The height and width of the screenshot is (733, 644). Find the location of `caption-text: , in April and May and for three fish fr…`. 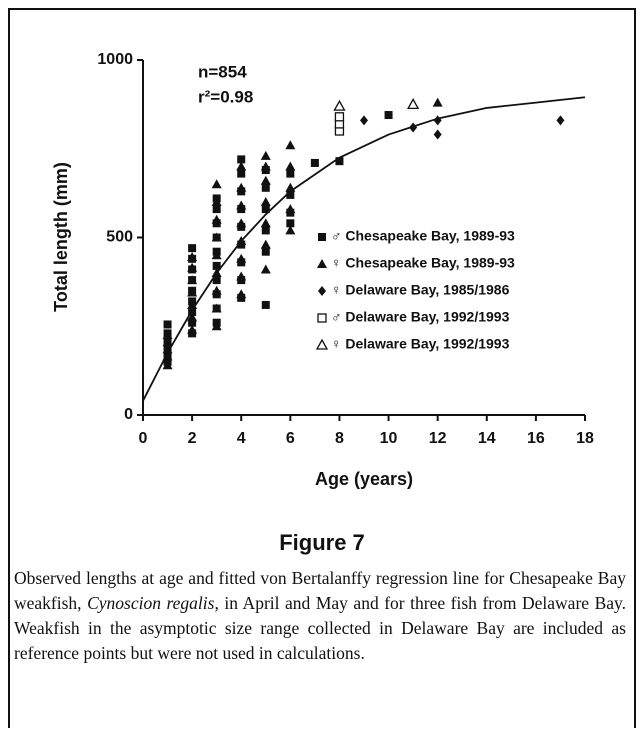

caption-text: , in April and May and for three fish fr… is located at coordinates (320, 628).